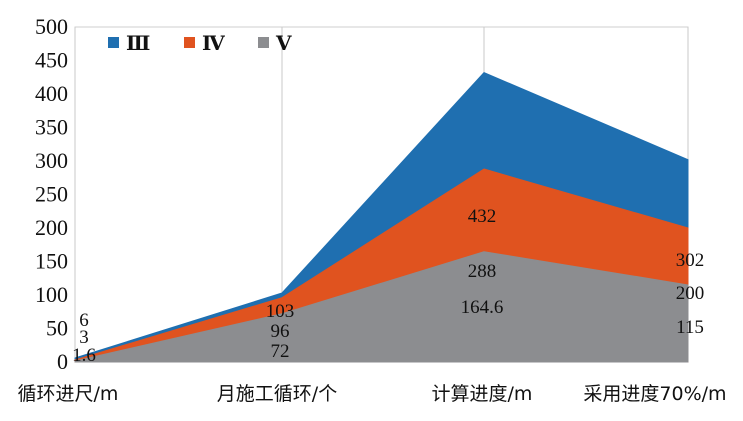 Image resolution: width=743 pixels, height=421 pixels. Describe the element at coordinates (482, 307) in the screenshot. I see `data-label-s2-c2: 164.6` at that location.